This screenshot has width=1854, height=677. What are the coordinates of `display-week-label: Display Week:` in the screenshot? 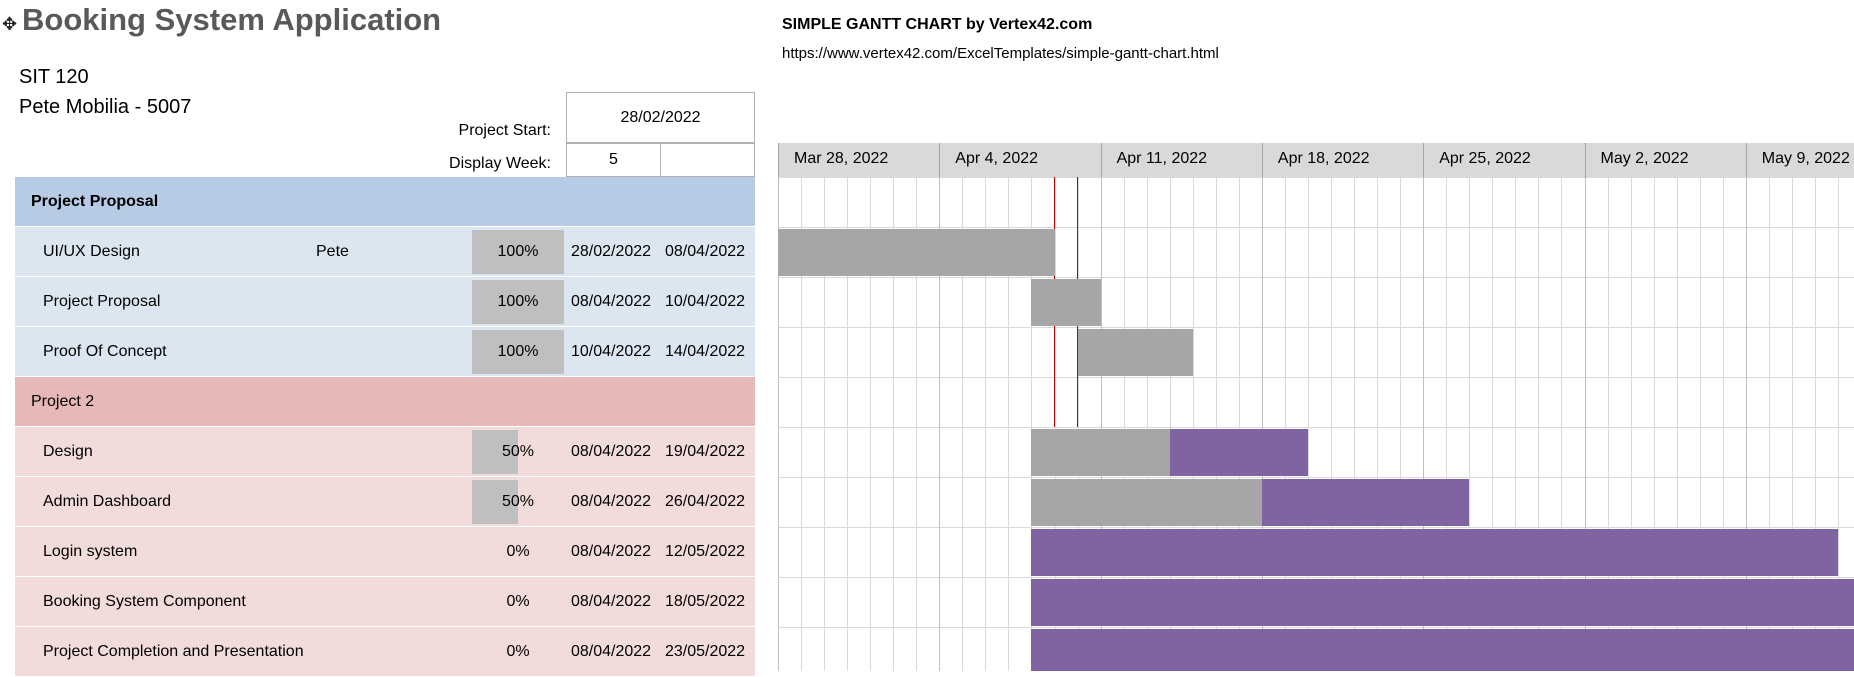 It's located at (500, 163).